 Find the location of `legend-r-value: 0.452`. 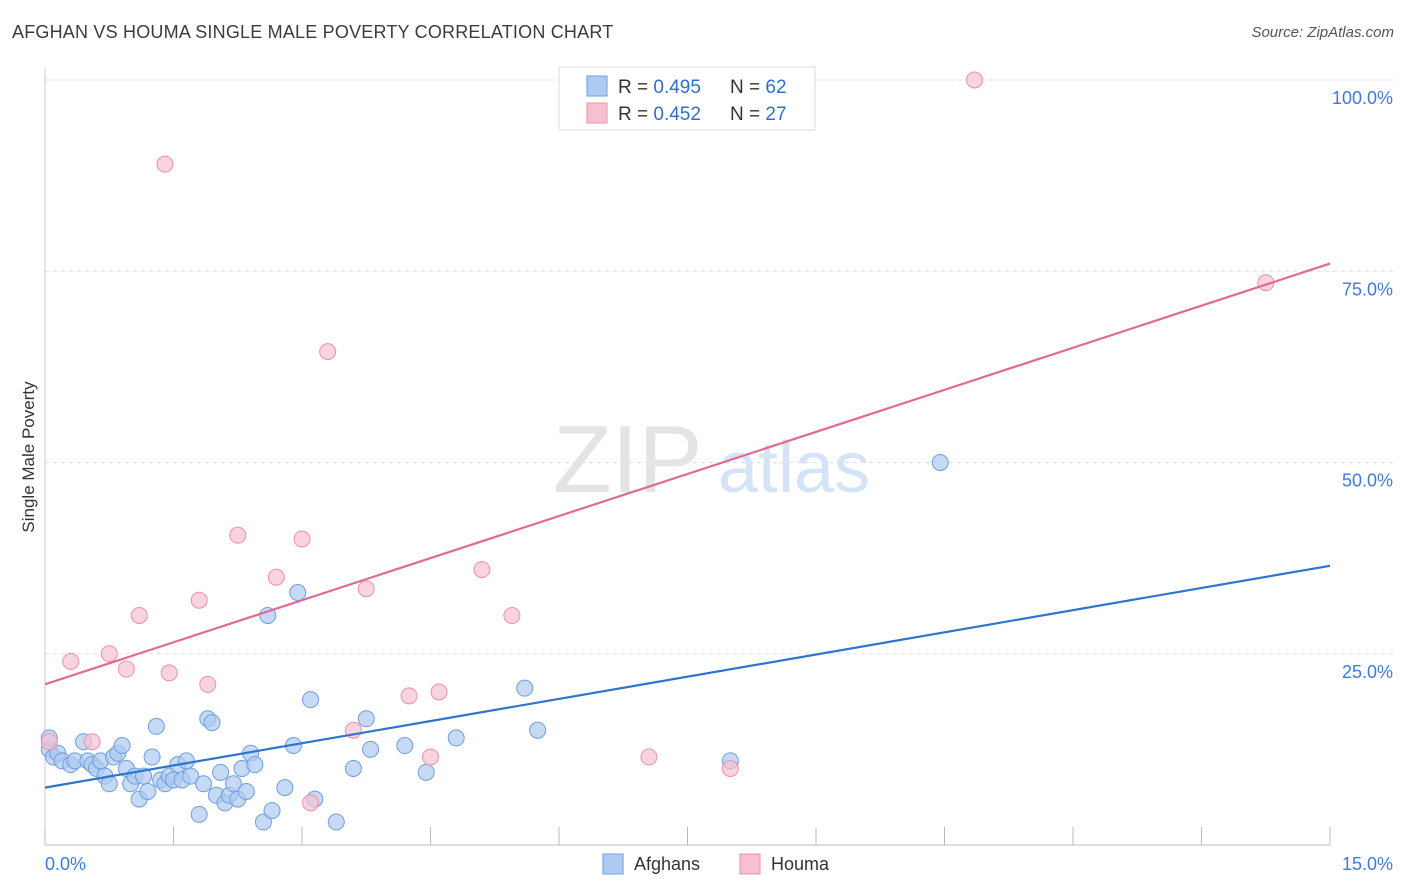

legend-r-value: 0.452 is located at coordinates (677, 114).